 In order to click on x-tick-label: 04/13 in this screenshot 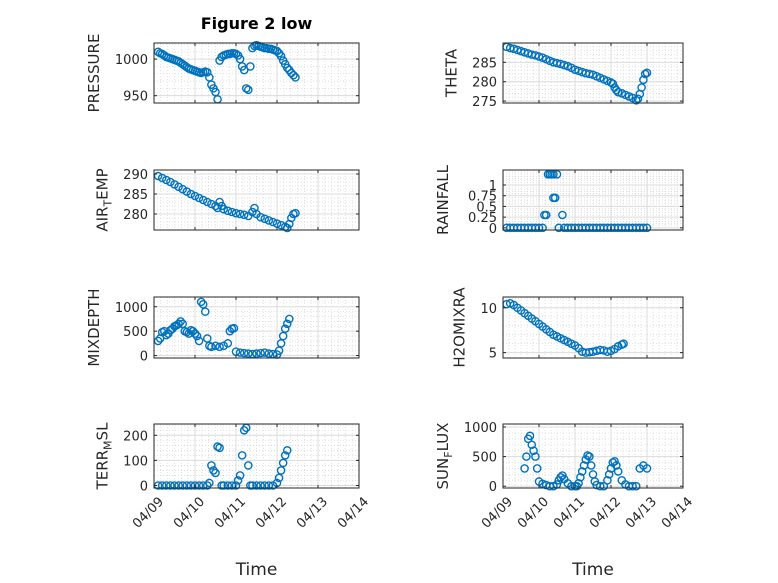, I will do `click(641, 512)`.